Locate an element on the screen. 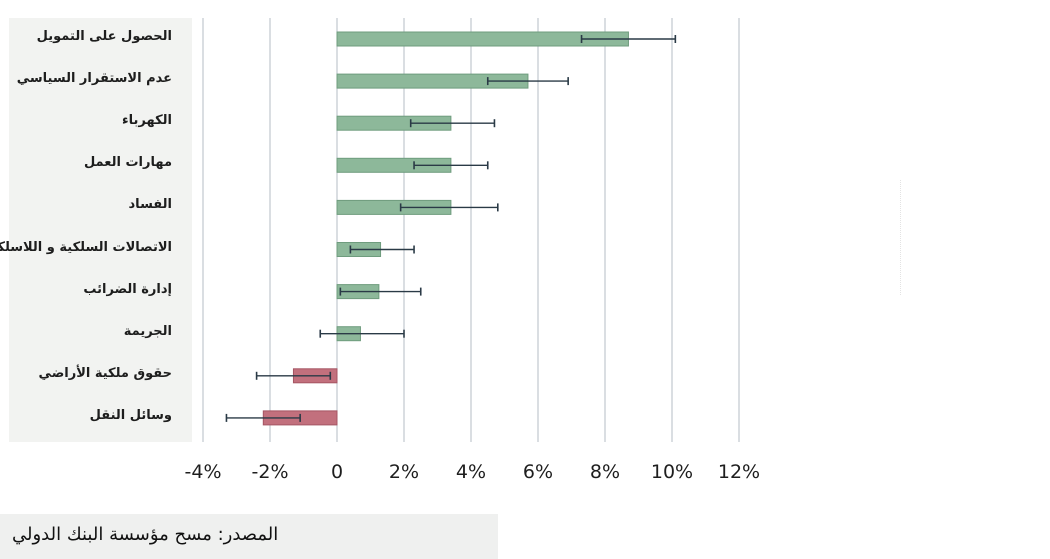  x-tick-label-0: -4% is located at coordinates (203, 472).